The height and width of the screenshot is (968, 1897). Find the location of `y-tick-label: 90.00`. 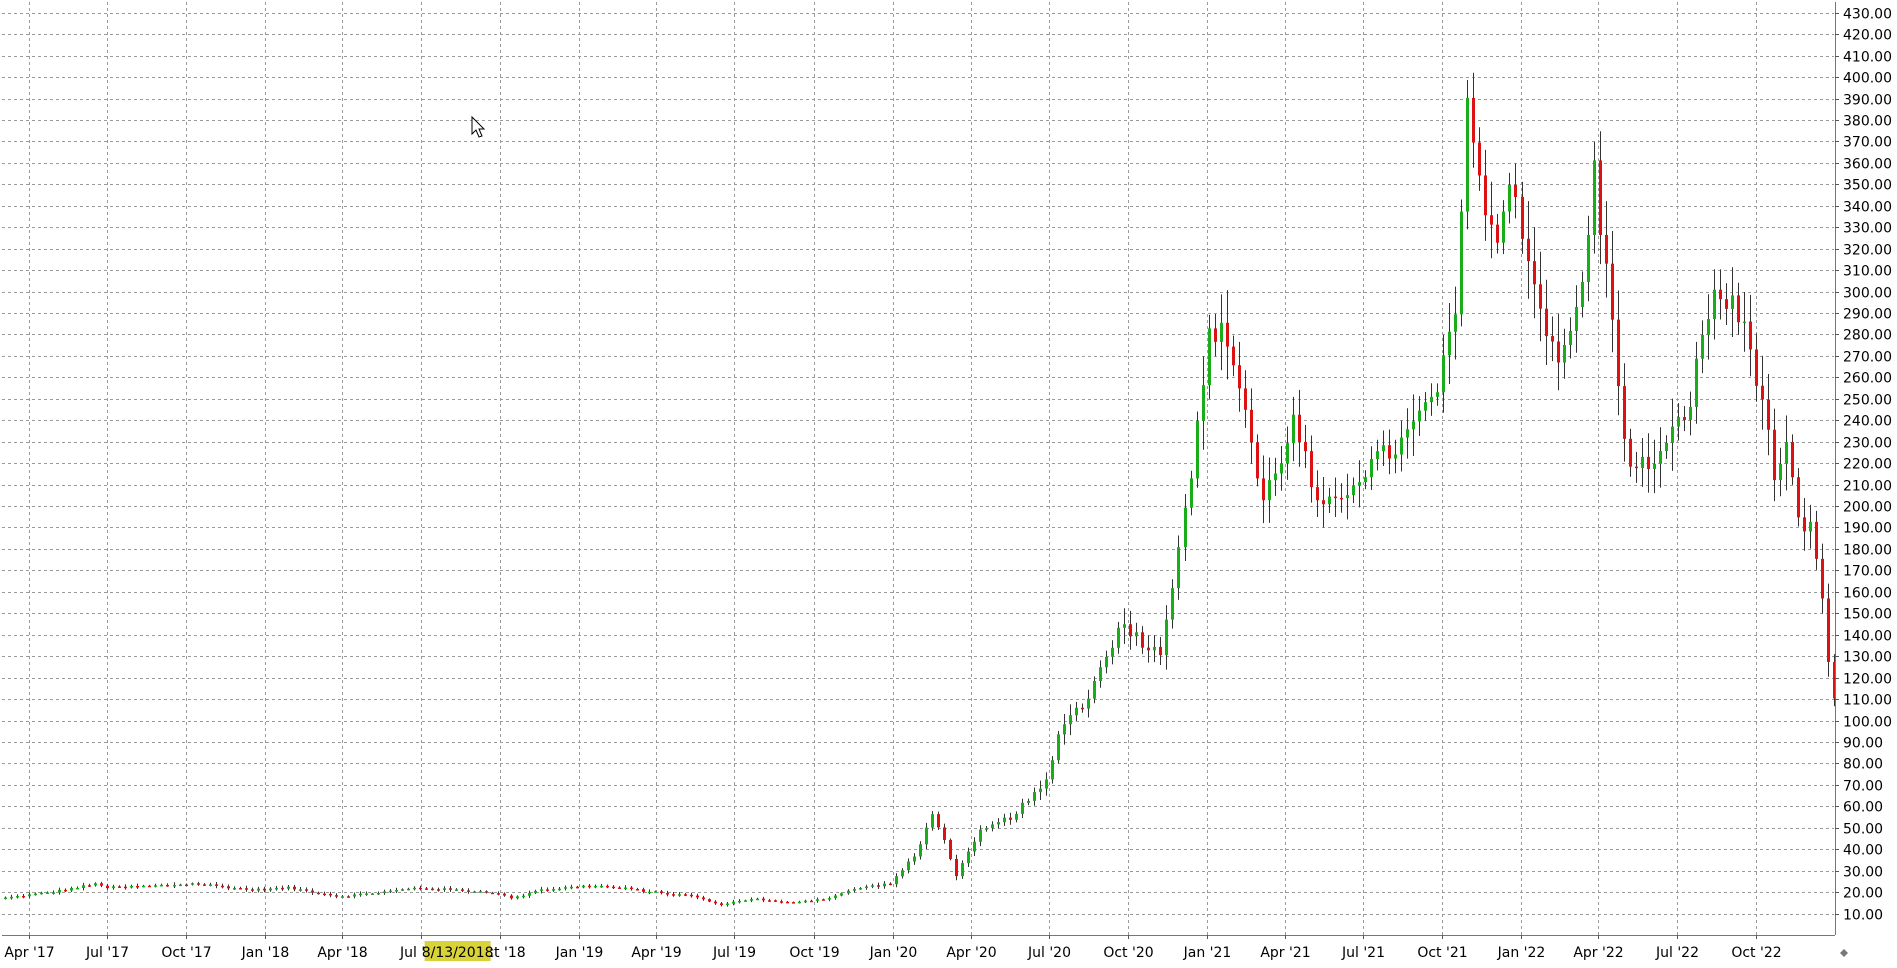

y-tick-label: 90.00 is located at coordinates (1863, 744).